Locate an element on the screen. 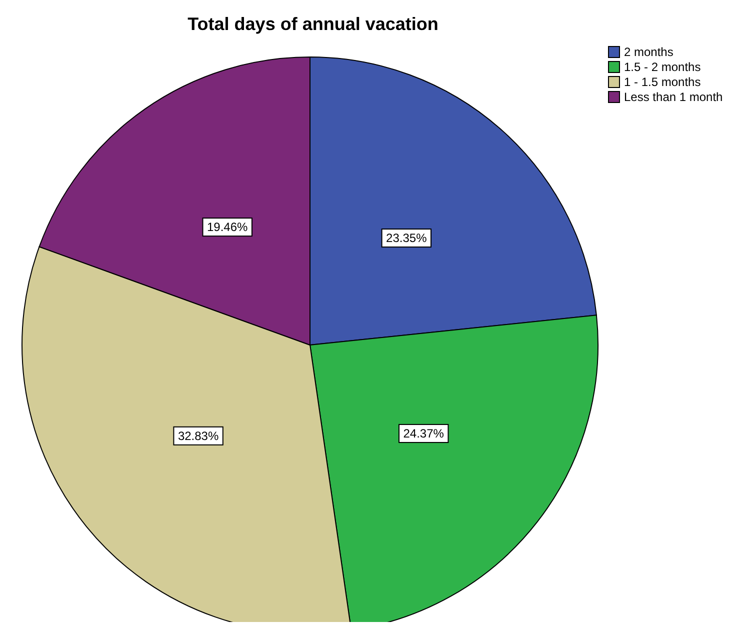 The image size is (733, 630). chart-title: Total days of annual vacation is located at coordinates (313, 24).